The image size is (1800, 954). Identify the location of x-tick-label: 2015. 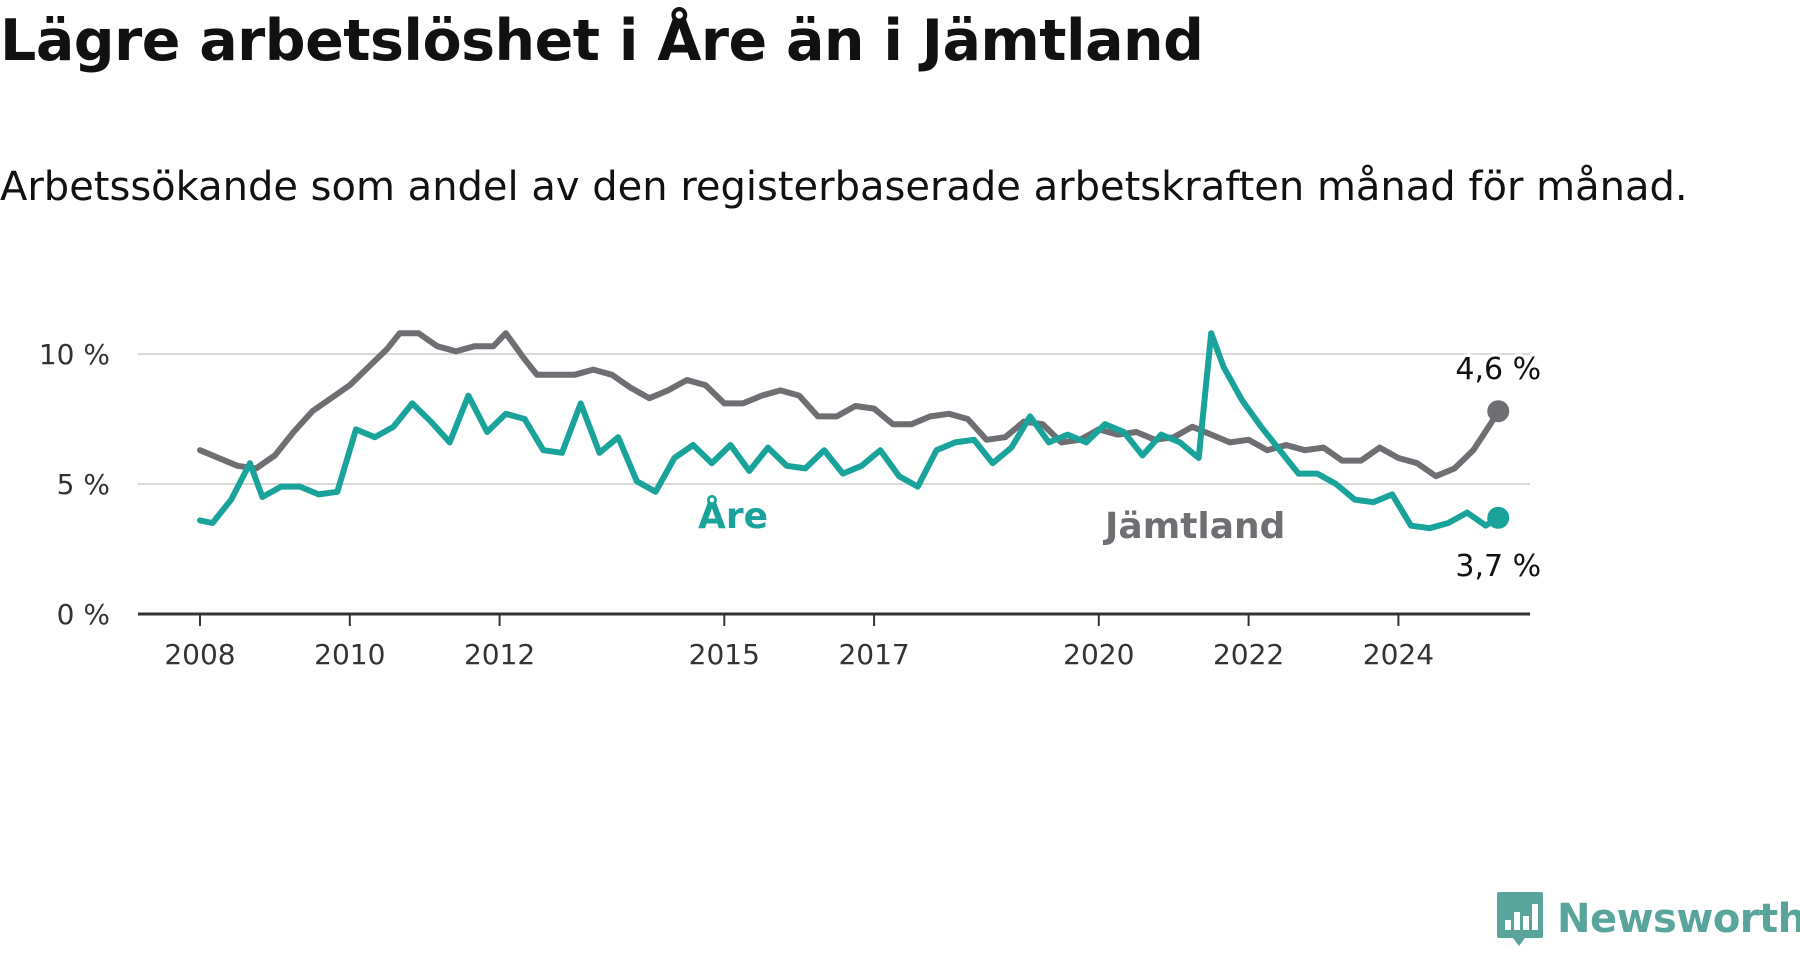
(724, 654).